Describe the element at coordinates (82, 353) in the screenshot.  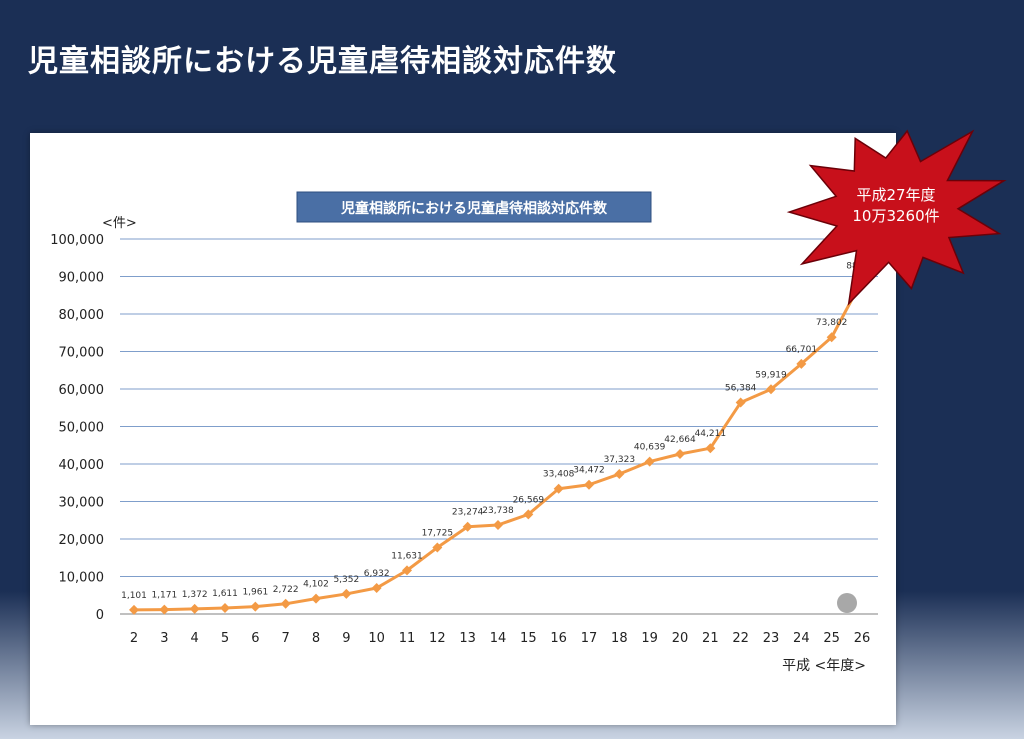
I see `y-tick-label: 70,000` at that location.